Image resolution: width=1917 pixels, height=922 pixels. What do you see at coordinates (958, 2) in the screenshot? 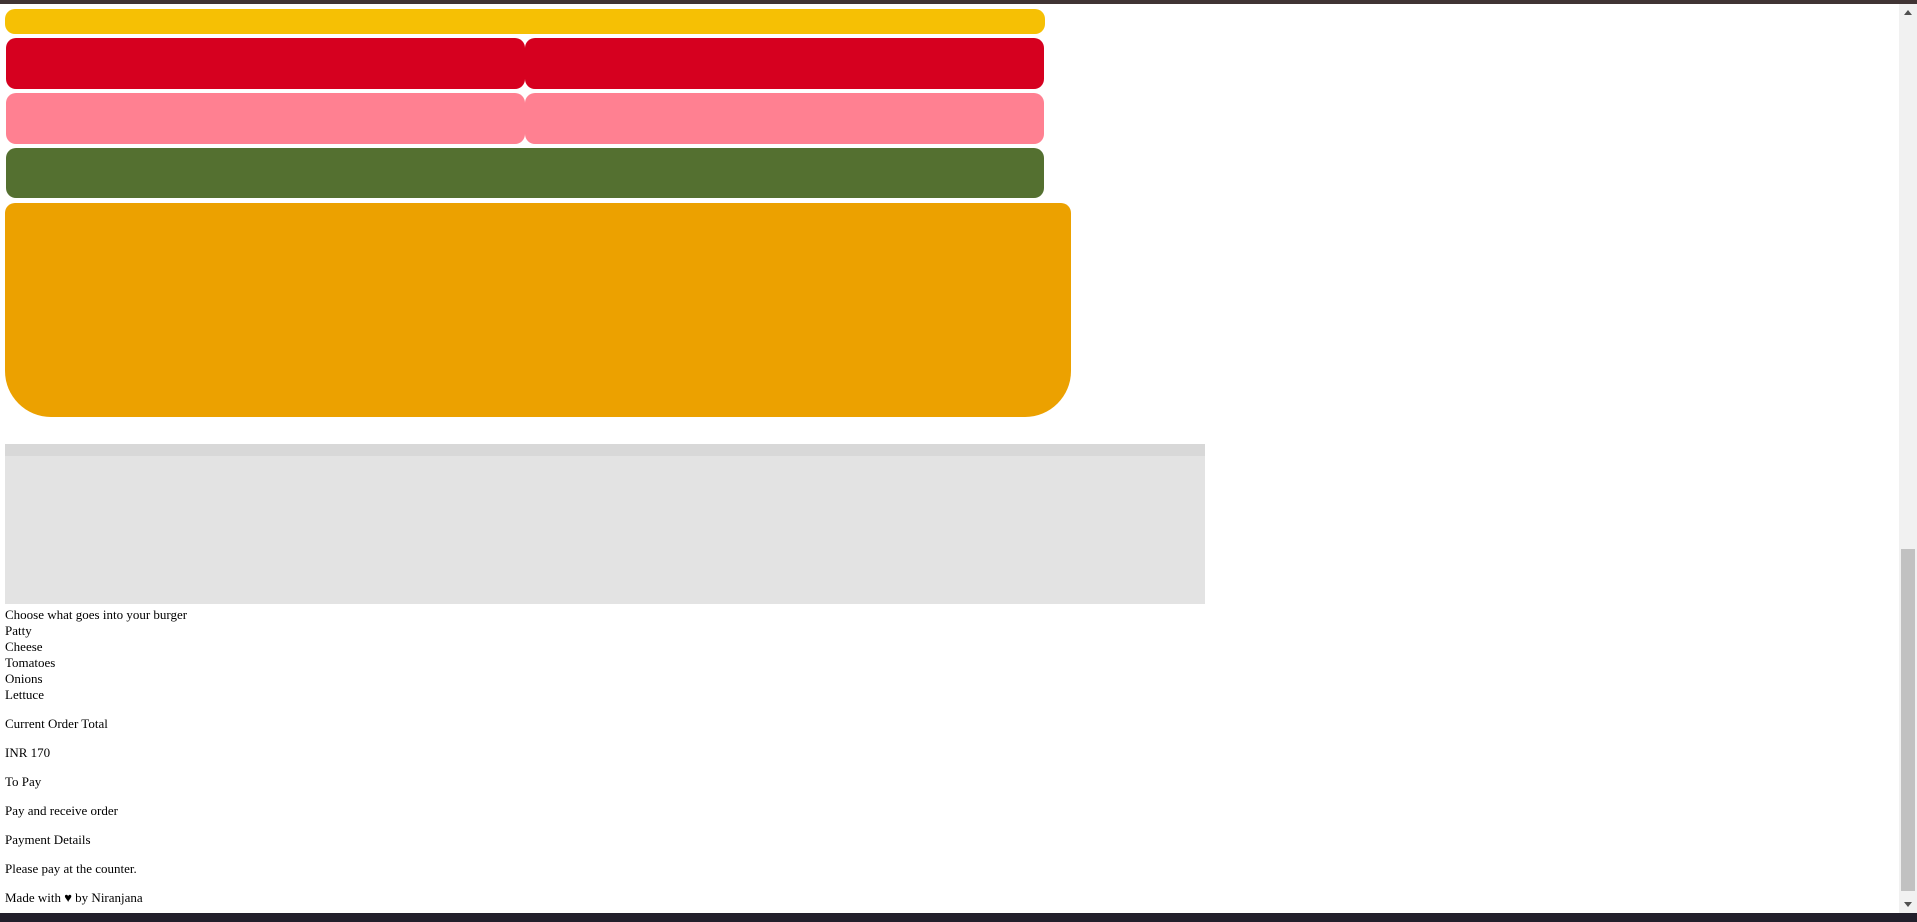
I see `window-top-border` at bounding box center [958, 2].